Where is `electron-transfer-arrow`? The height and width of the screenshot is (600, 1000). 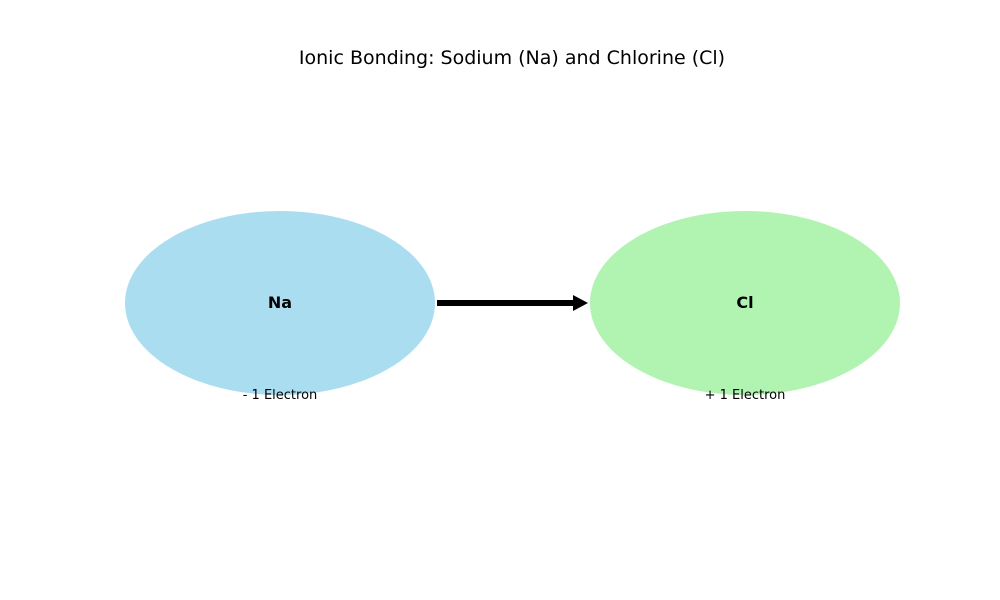 electron-transfer-arrow is located at coordinates (512, 303).